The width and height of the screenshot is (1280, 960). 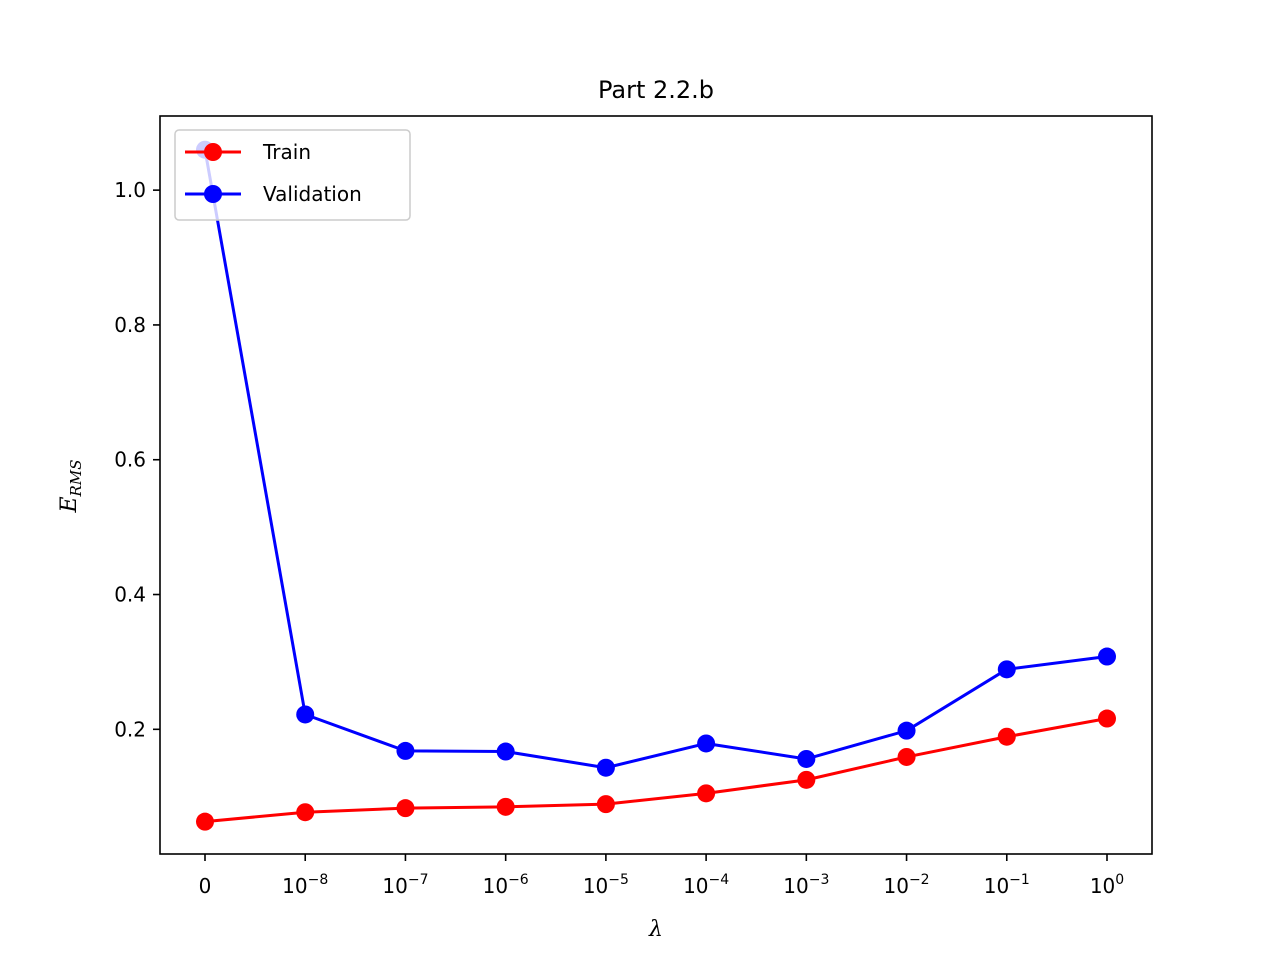 What do you see at coordinates (1019, 880) in the screenshot?
I see `x-tick-exponent: −1` at bounding box center [1019, 880].